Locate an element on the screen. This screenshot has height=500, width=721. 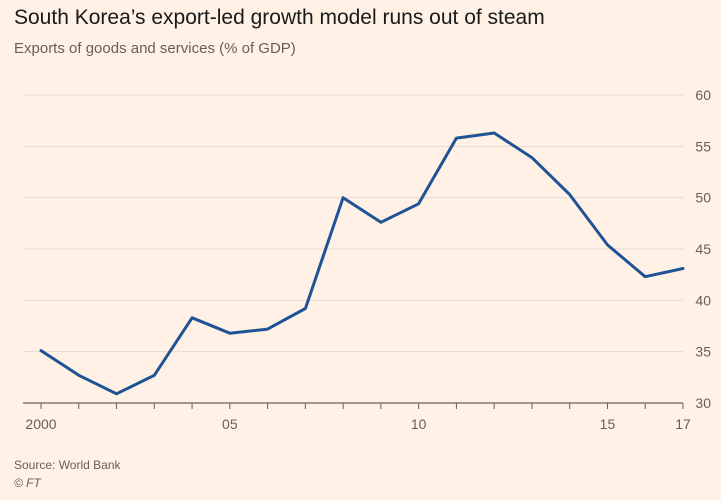
y-tick-label: 30 is located at coordinates (703, 403).